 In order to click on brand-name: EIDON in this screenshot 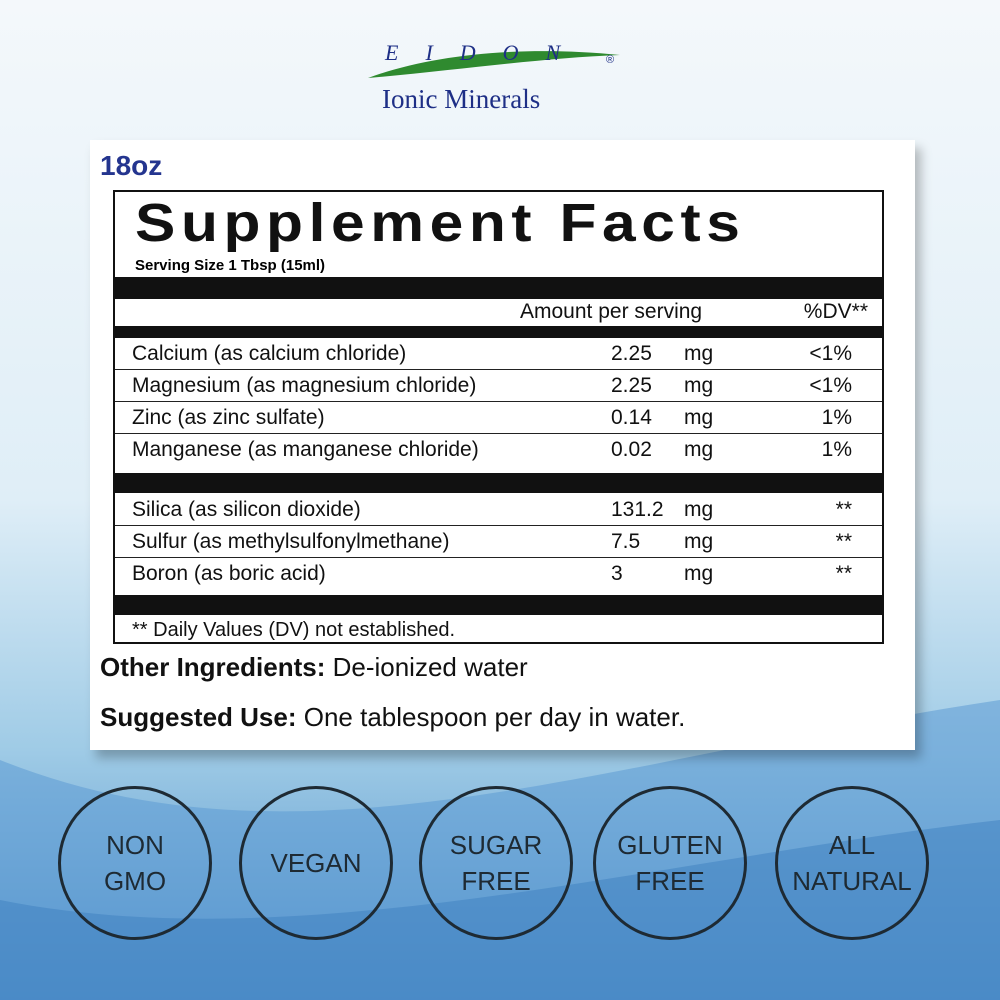, I will do `click(486, 52)`.